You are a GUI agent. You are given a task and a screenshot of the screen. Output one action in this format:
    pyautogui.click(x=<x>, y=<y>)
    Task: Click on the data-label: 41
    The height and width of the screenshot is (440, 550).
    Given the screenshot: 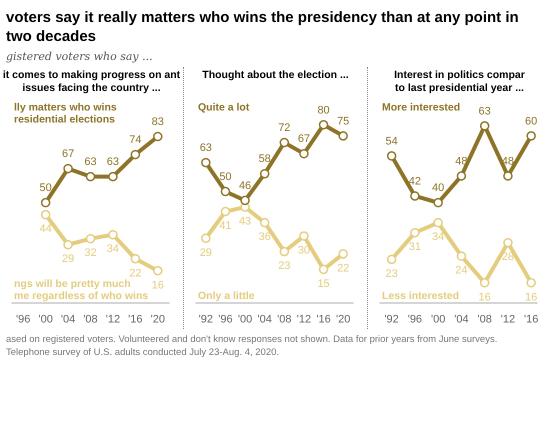 What is the action you would take?
    pyautogui.click(x=225, y=226)
    